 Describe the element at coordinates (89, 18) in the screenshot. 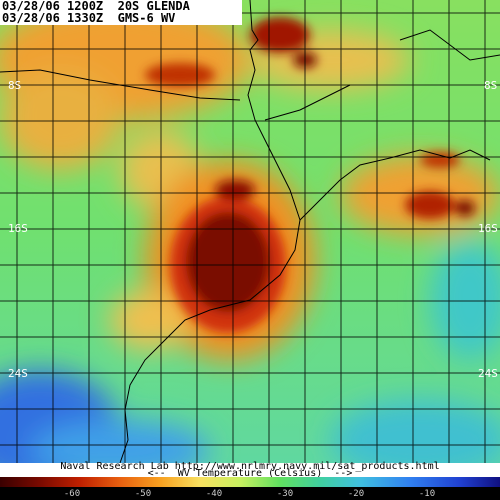

I see `header-line: 03/28/06 1330Z GMS-6 WV` at that location.